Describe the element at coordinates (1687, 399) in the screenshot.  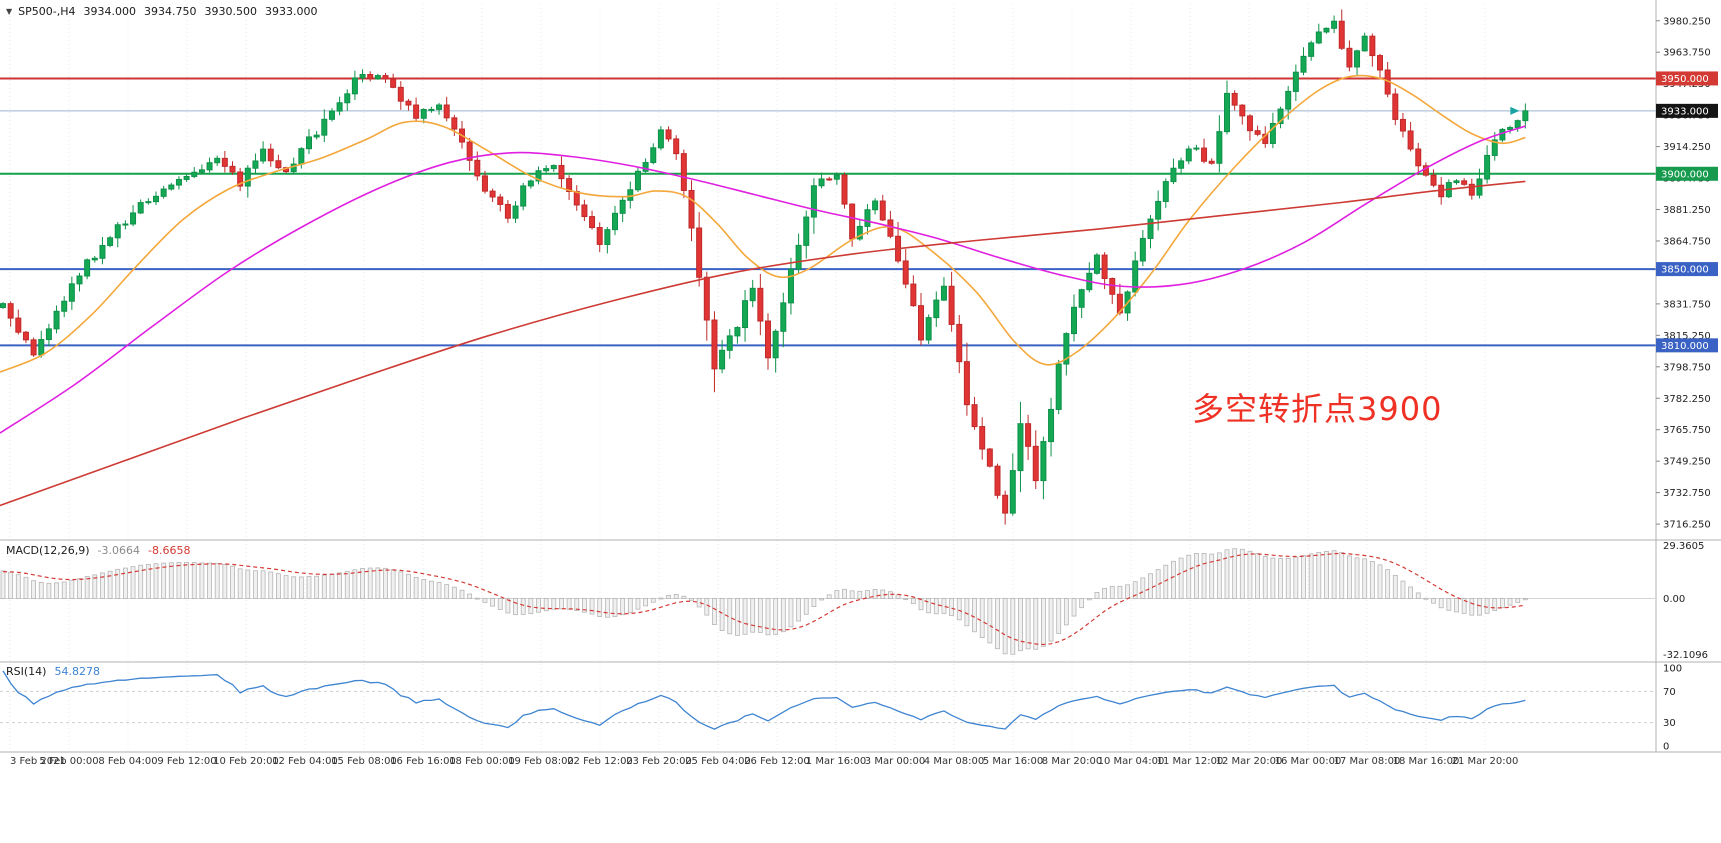
I see `svg-text: 3782.250` at that location.